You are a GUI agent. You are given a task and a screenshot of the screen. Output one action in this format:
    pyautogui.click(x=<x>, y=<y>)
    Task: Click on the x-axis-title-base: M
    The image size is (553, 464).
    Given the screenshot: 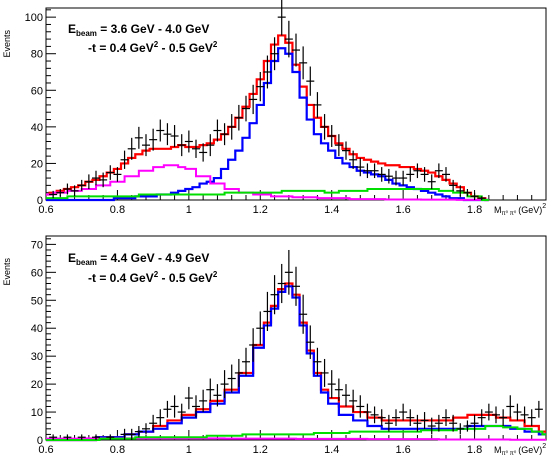 What is the action you would take?
    pyautogui.click(x=498, y=450)
    